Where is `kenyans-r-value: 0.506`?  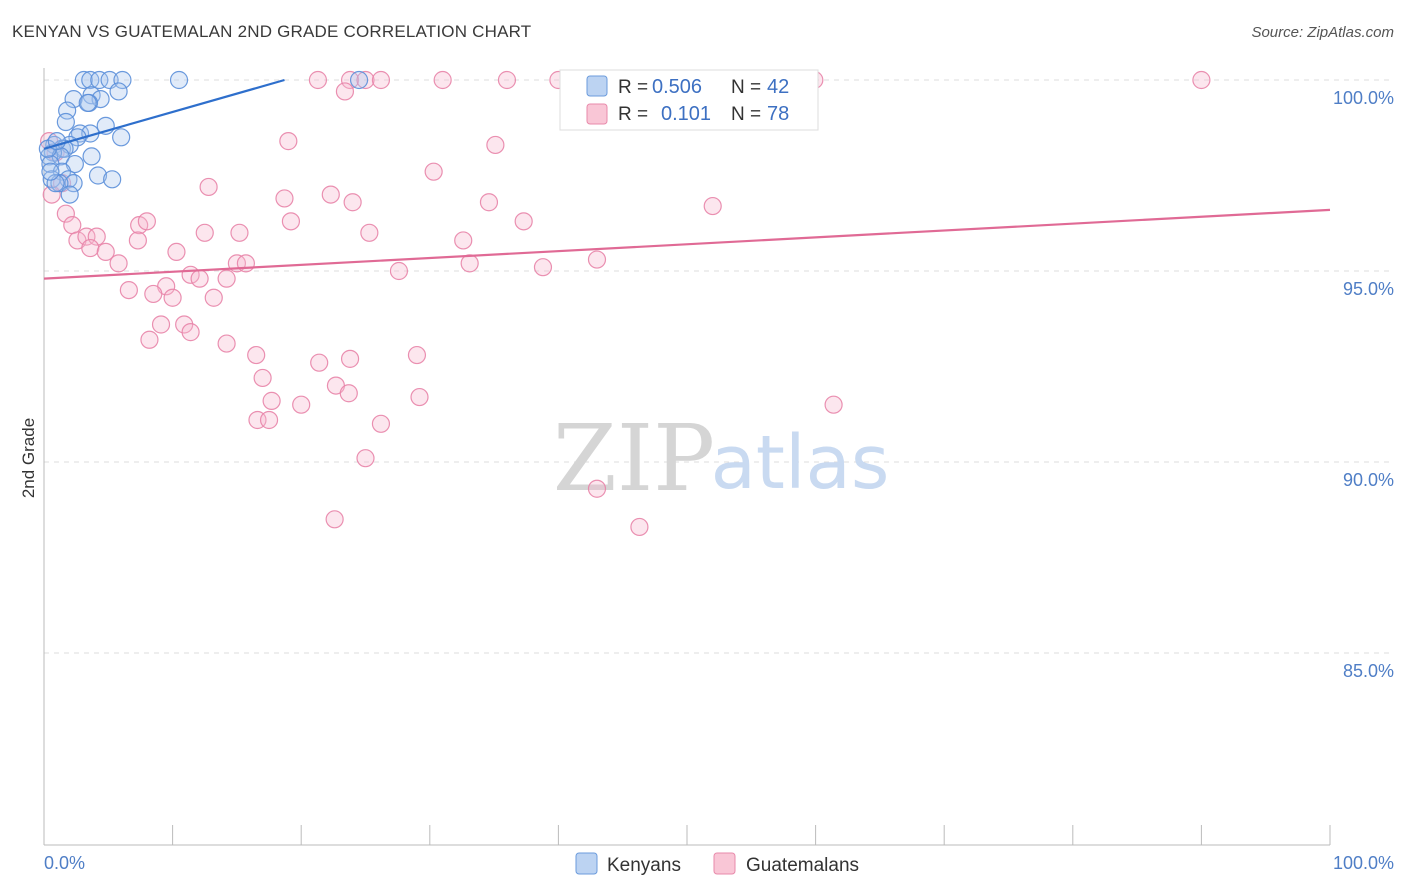
kenyans-r-value: 0.506 is located at coordinates (677, 87).